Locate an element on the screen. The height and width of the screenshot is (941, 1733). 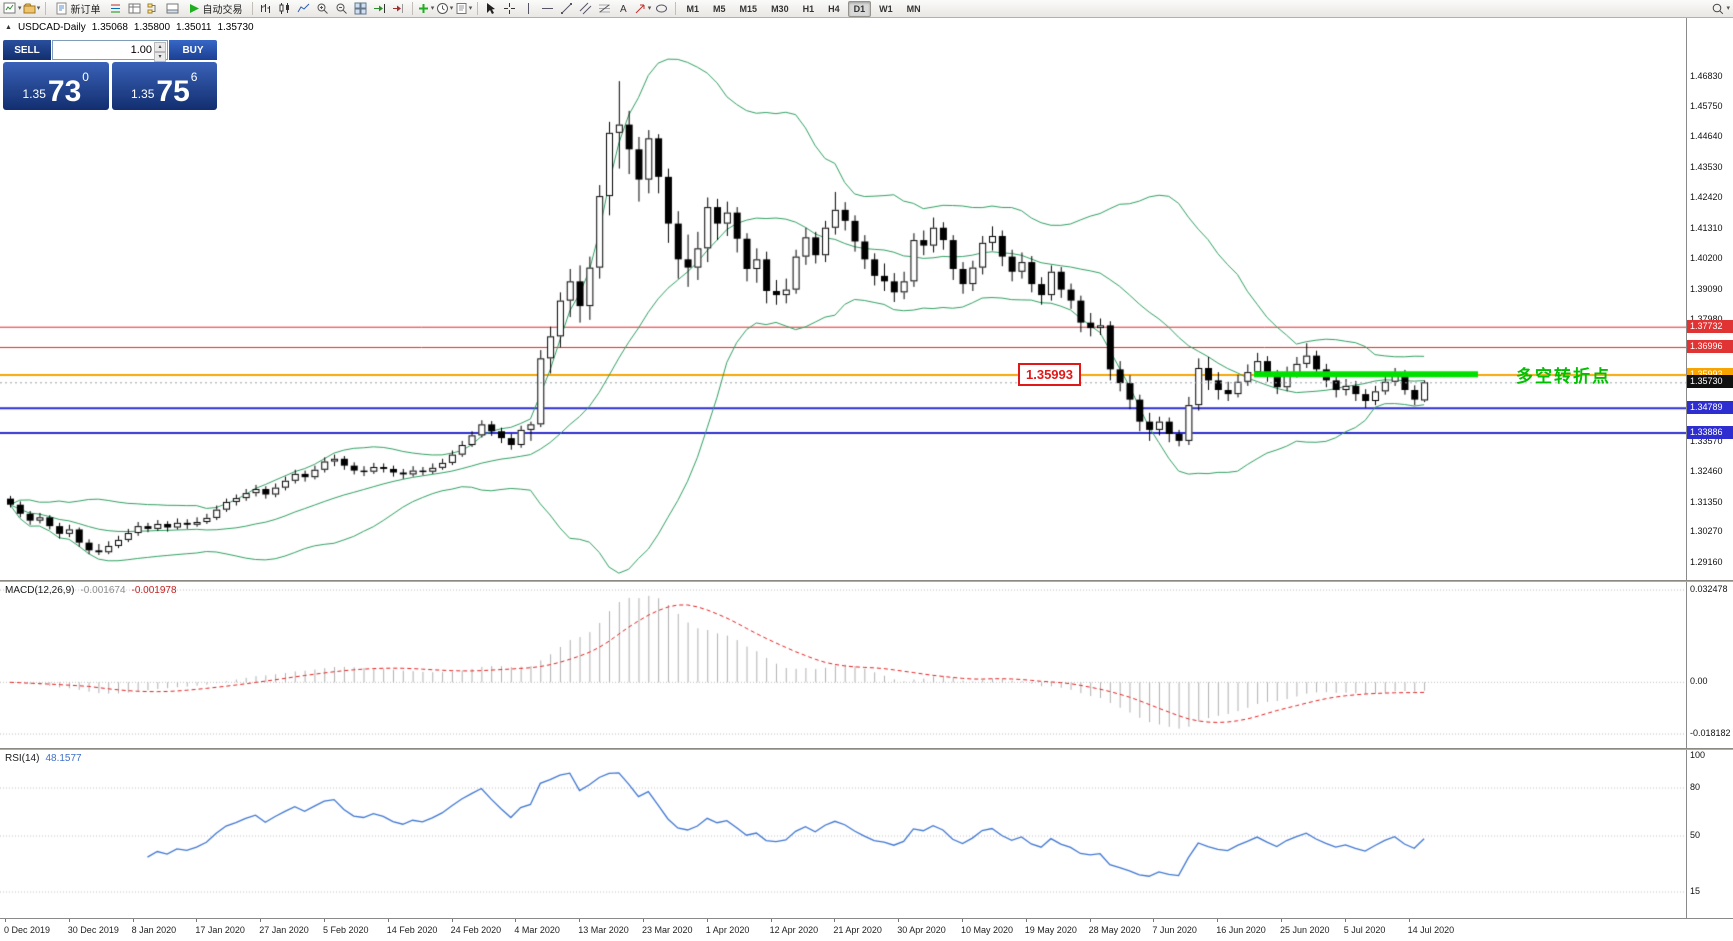
volume-value: 1.00 is located at coordinates (141, 50).